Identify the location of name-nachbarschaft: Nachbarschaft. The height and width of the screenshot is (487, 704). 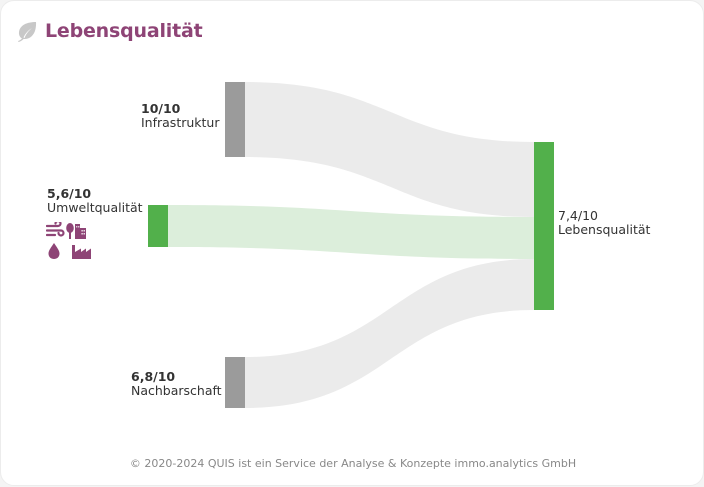
(176, 390).